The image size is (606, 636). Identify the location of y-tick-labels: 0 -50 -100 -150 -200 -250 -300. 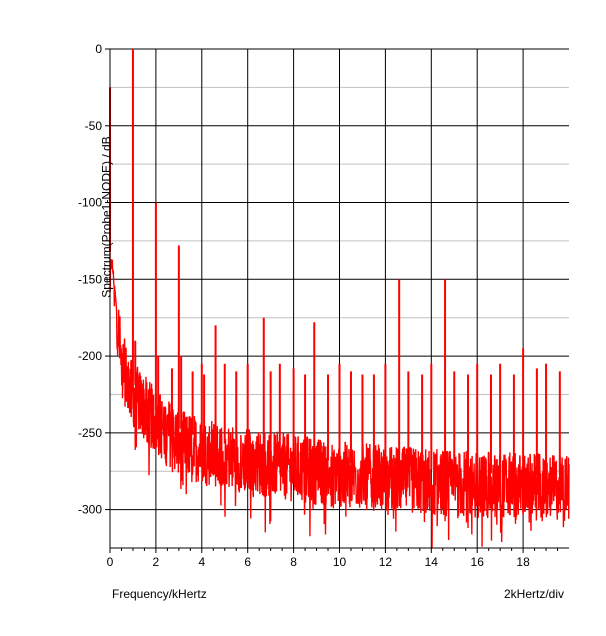
(90, 279).